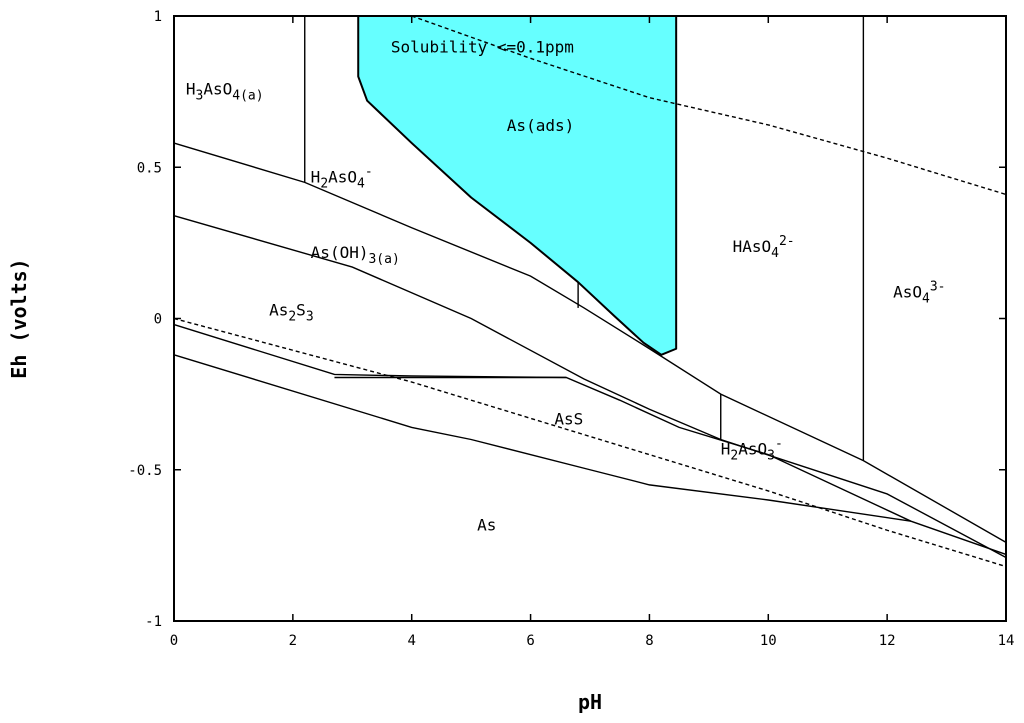  What do you see at coordinates (590, 702) in the screenshot?
I see `x-axis-title: pH` at bounding box center [590, 702].